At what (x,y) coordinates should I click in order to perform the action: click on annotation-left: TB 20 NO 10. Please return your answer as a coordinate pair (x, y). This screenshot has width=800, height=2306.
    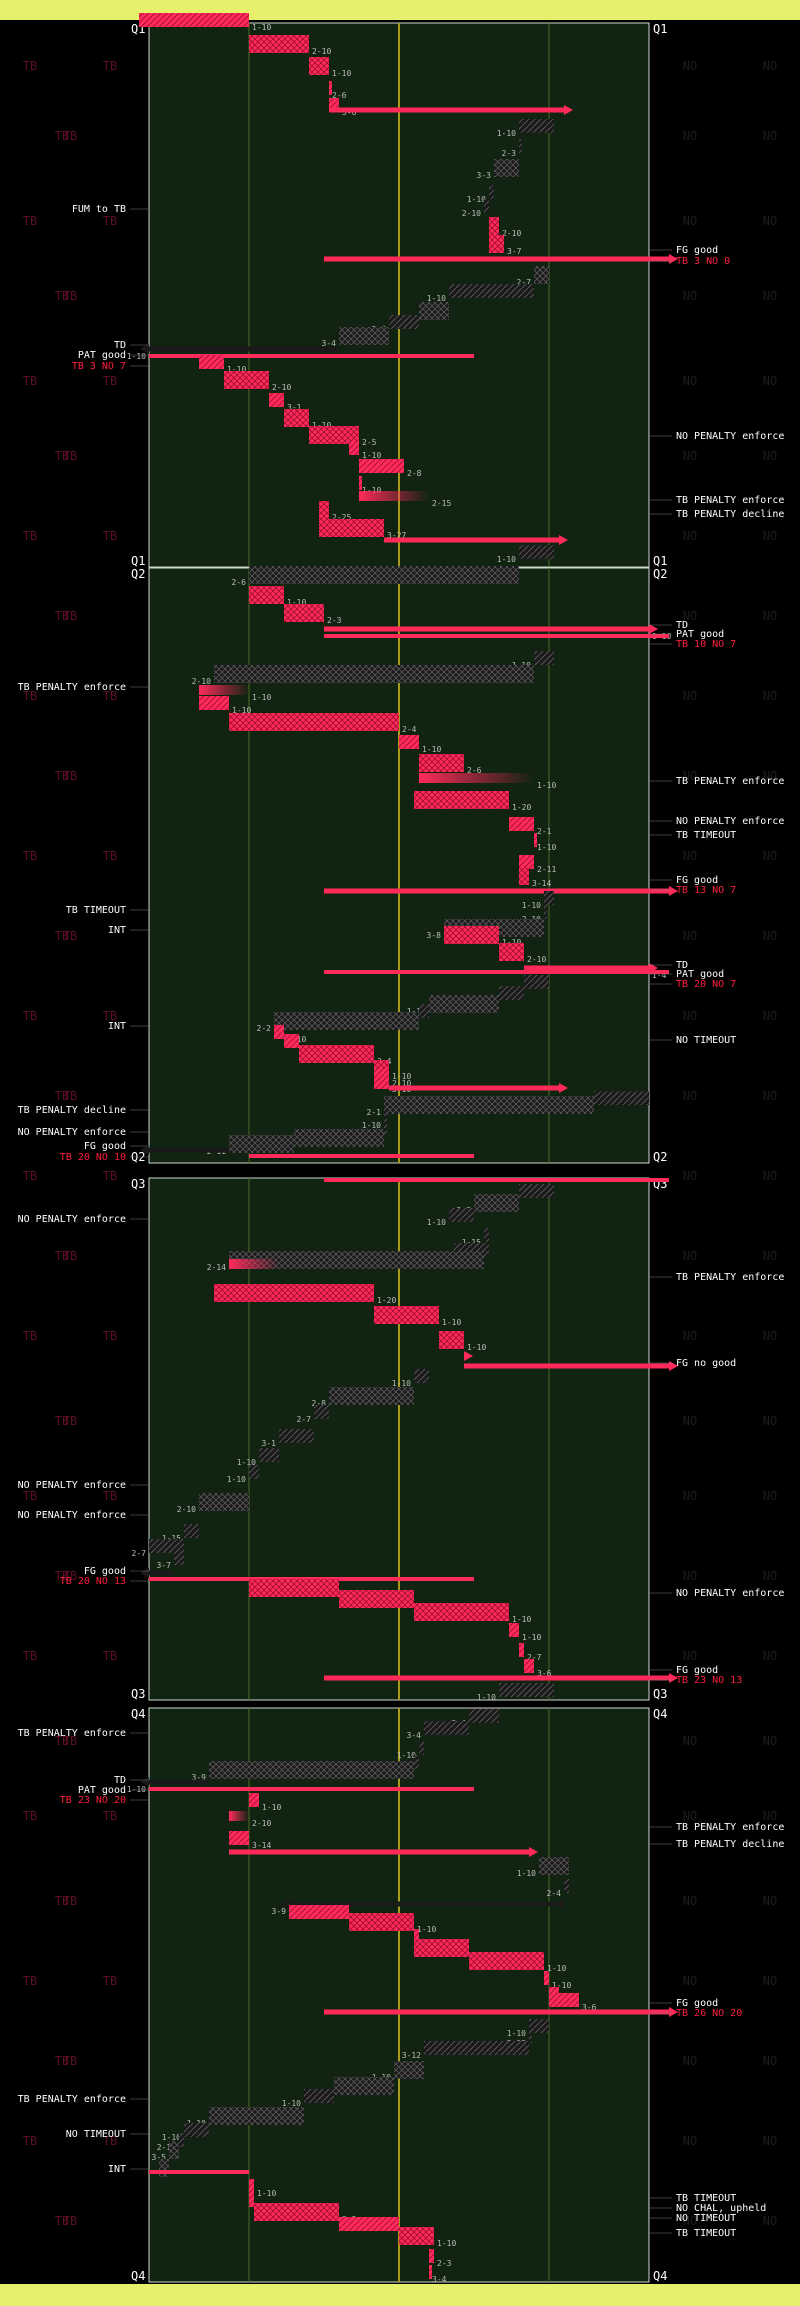
    Looking at the image, I should click on (93, 1157).